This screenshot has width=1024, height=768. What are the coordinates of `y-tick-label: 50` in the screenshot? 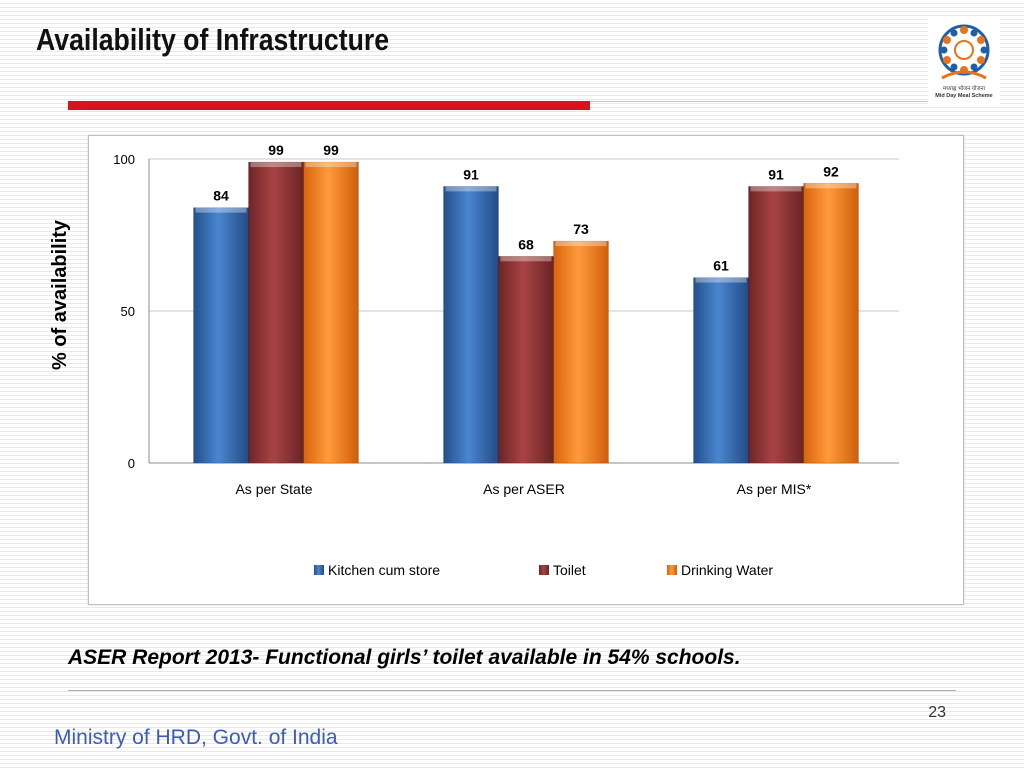 It's located at (128, 311).